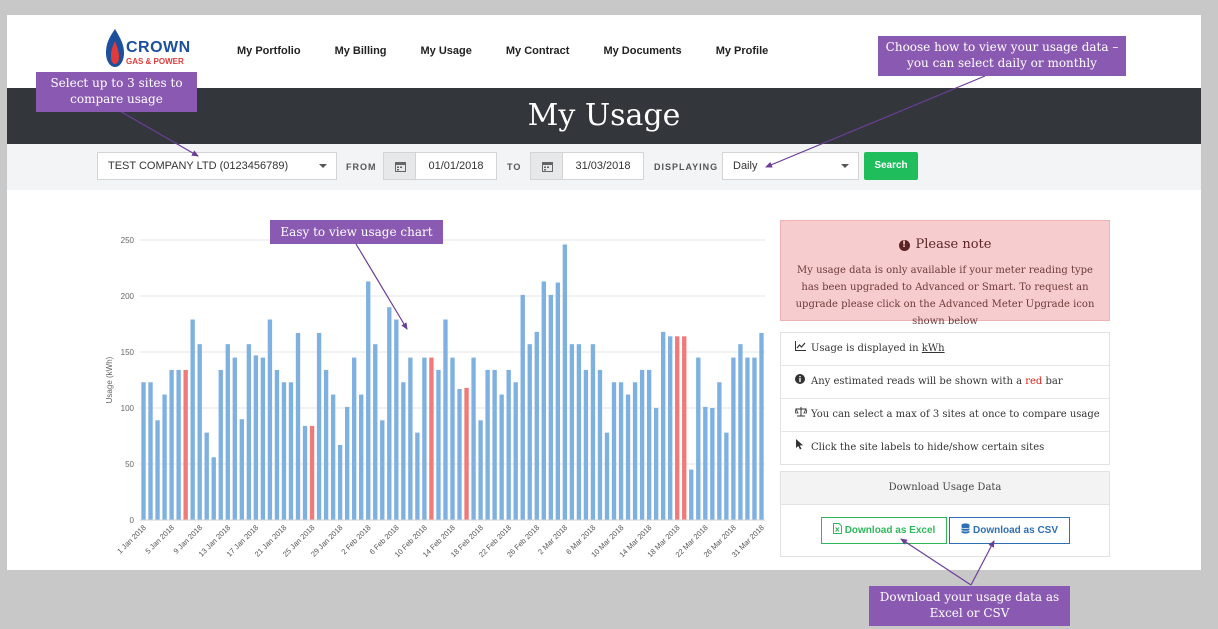 The height and width of the screenshot is (629, 1218). What do you see at coordinates (537, 51) in the screenshot?
I see `nav-my-contract: My Contract` at bounding box center [537, 51].